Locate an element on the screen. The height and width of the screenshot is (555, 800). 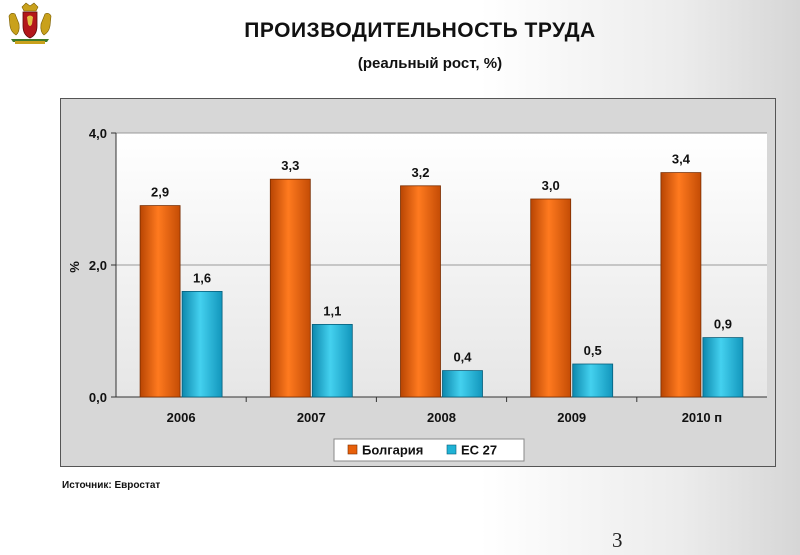
data-label: 3,2 is located at coordinates (420, 172).